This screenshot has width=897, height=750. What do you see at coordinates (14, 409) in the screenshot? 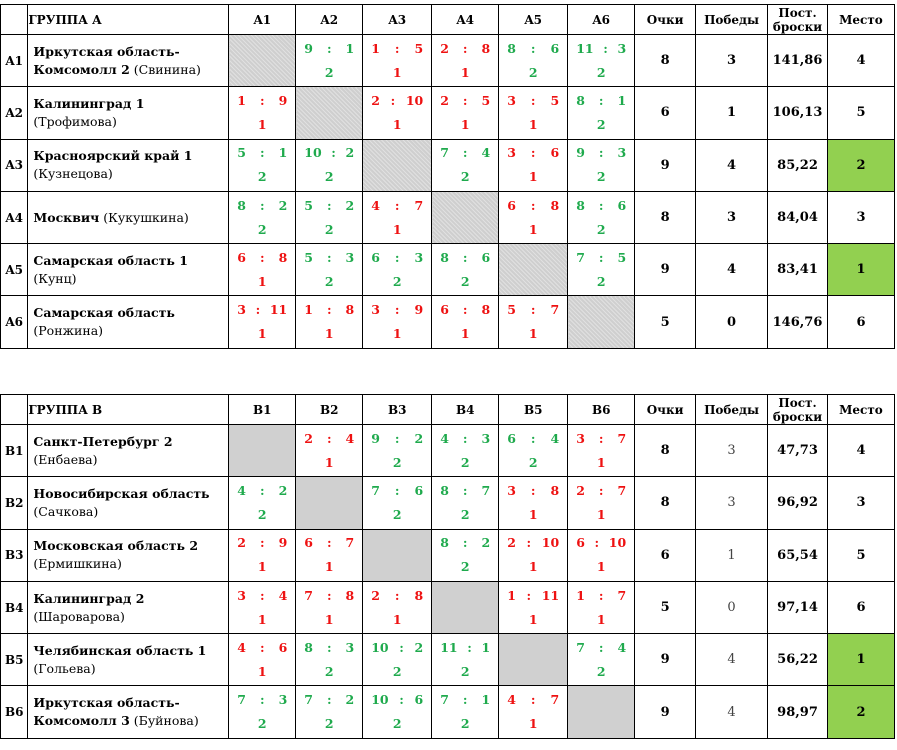
I see `corner-cell` at bounding box center [14, 409].